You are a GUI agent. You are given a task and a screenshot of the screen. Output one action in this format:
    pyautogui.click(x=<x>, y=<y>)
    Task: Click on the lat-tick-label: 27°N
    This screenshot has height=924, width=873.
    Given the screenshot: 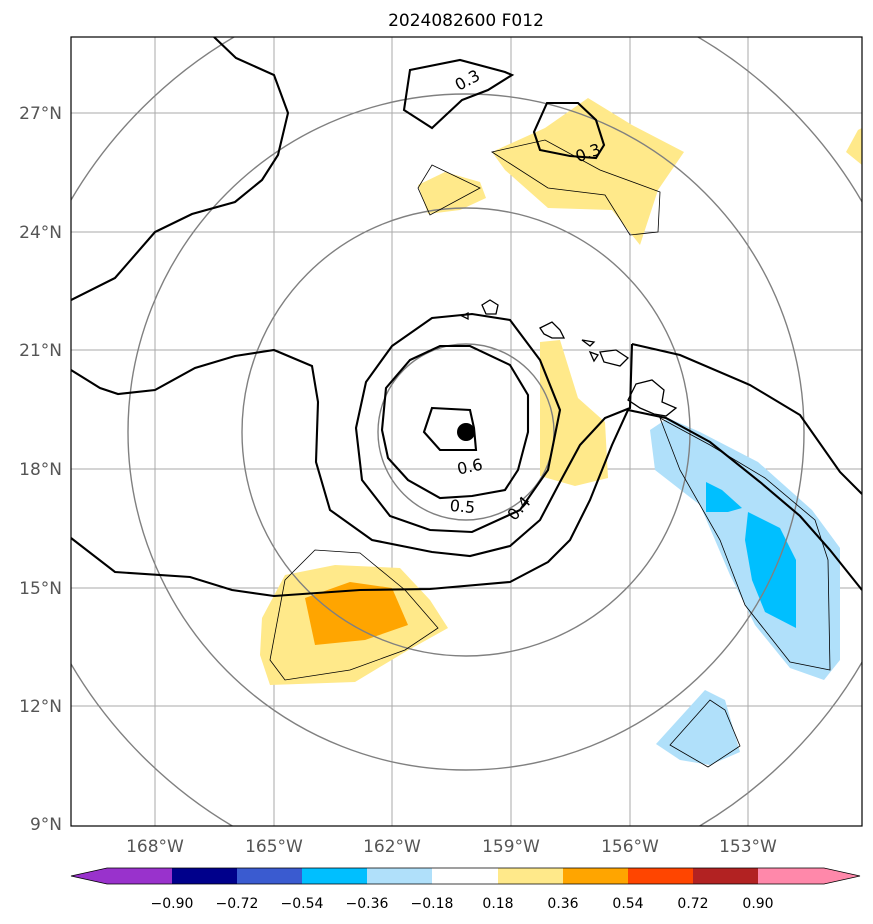 What is the action you would take?
    pyautogui.click(x=40, y=114)
    